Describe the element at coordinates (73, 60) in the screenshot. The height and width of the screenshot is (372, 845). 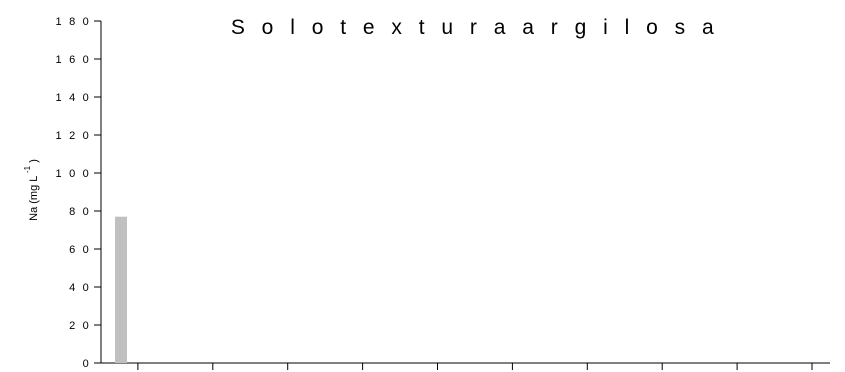
I see `y-tick-label: 1 6 0` at that location.